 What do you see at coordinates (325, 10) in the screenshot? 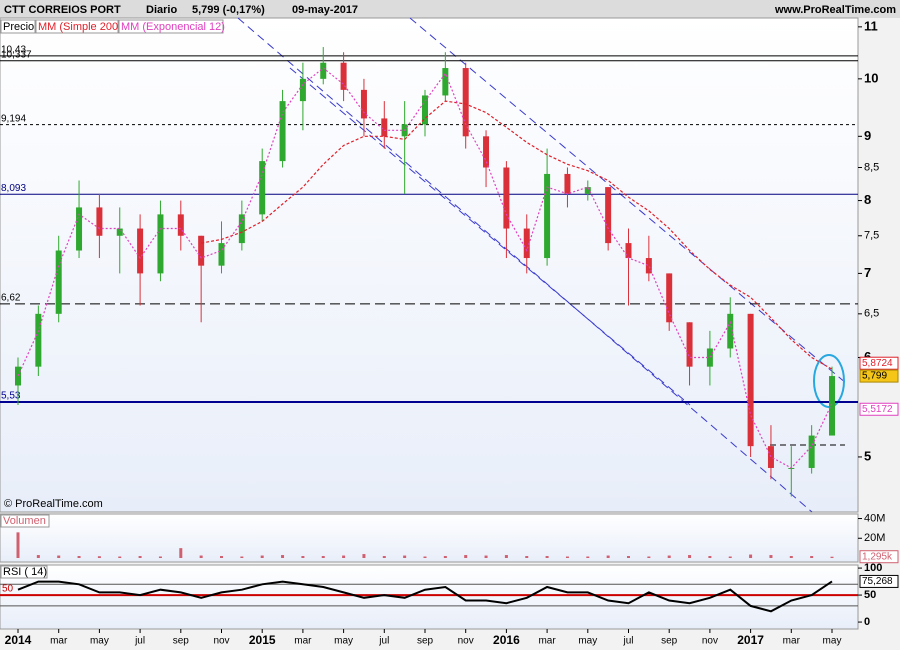
I see `date: 09-may-2017` at bounding box center [325, 10].